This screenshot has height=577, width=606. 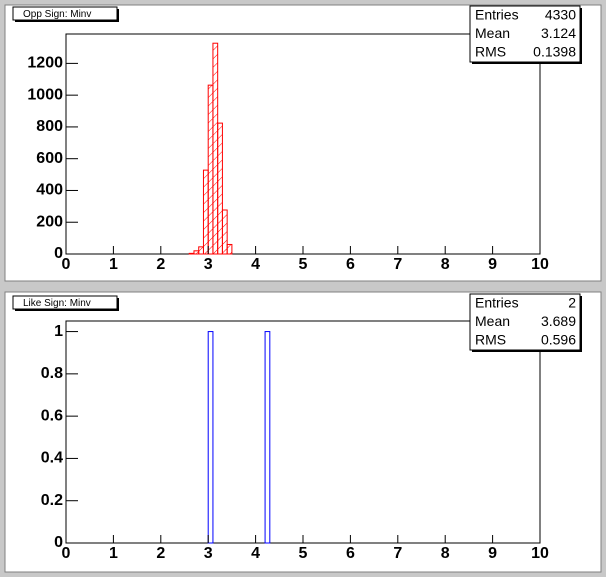 I want to click on stats-value: 3.124, so click(x=558, y=33).